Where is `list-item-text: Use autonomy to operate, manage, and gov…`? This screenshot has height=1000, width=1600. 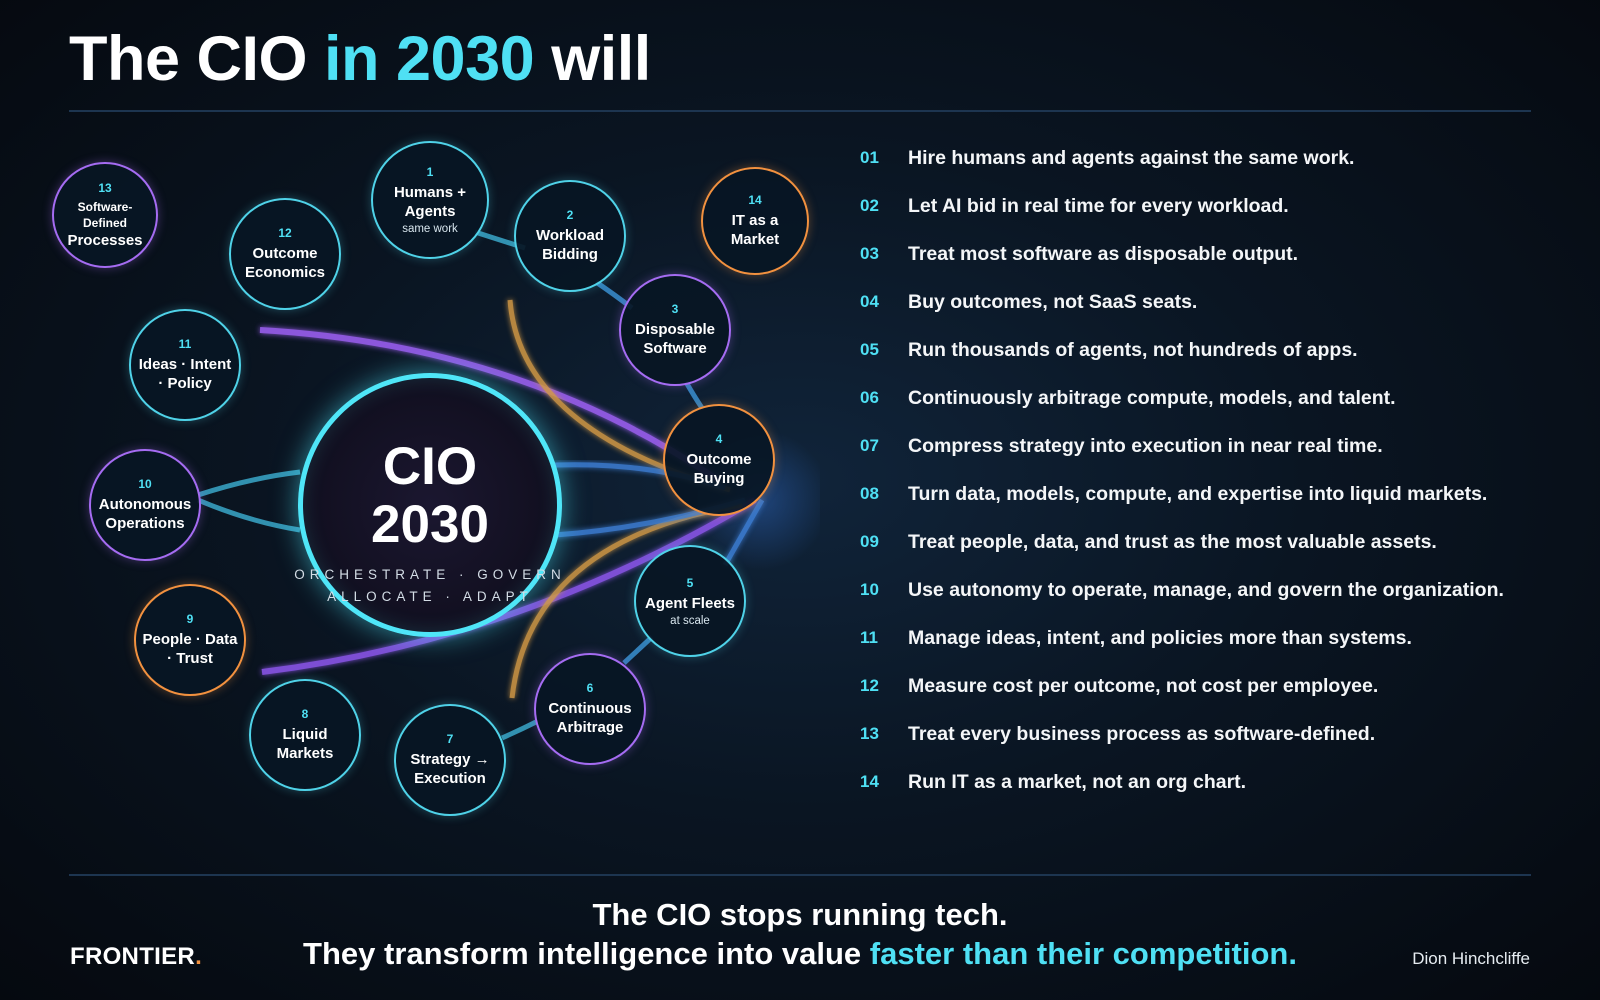
list-item-text: Use autonomy to operate, manage, and gov… is located at coordinates (1206, 590).